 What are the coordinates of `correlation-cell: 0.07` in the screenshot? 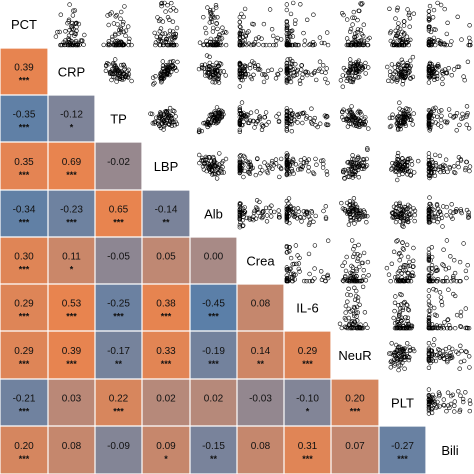 It's located at (355, 450).